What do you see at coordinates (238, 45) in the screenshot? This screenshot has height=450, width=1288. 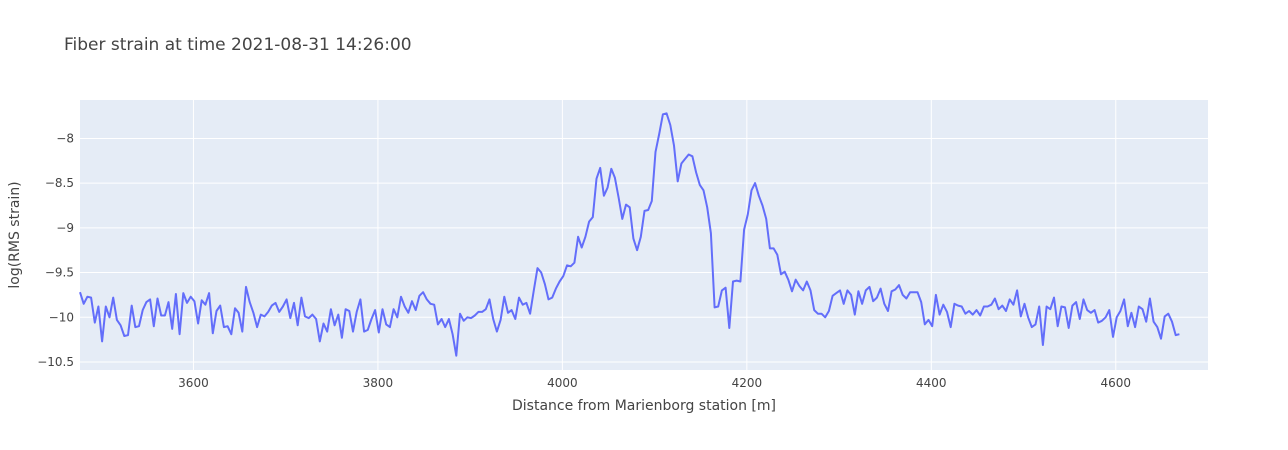 I see `chart-title: Fiber strain at time 2021-08-31 14:26:00` at bounding box center [238, 45].